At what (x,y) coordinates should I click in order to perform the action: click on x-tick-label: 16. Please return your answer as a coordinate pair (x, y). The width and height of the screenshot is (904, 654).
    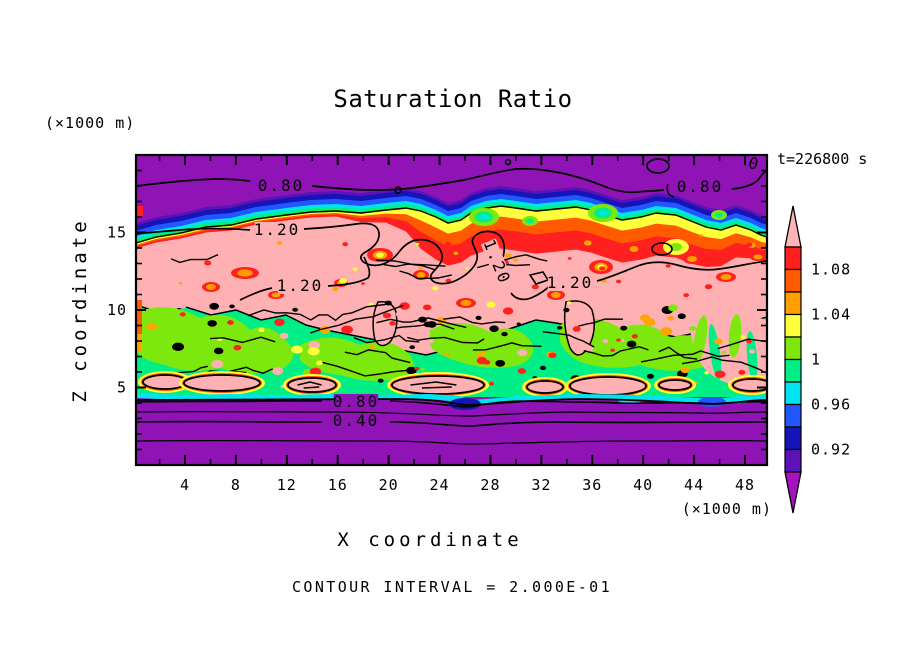
    Looking at the image, I should click on (338, 485).